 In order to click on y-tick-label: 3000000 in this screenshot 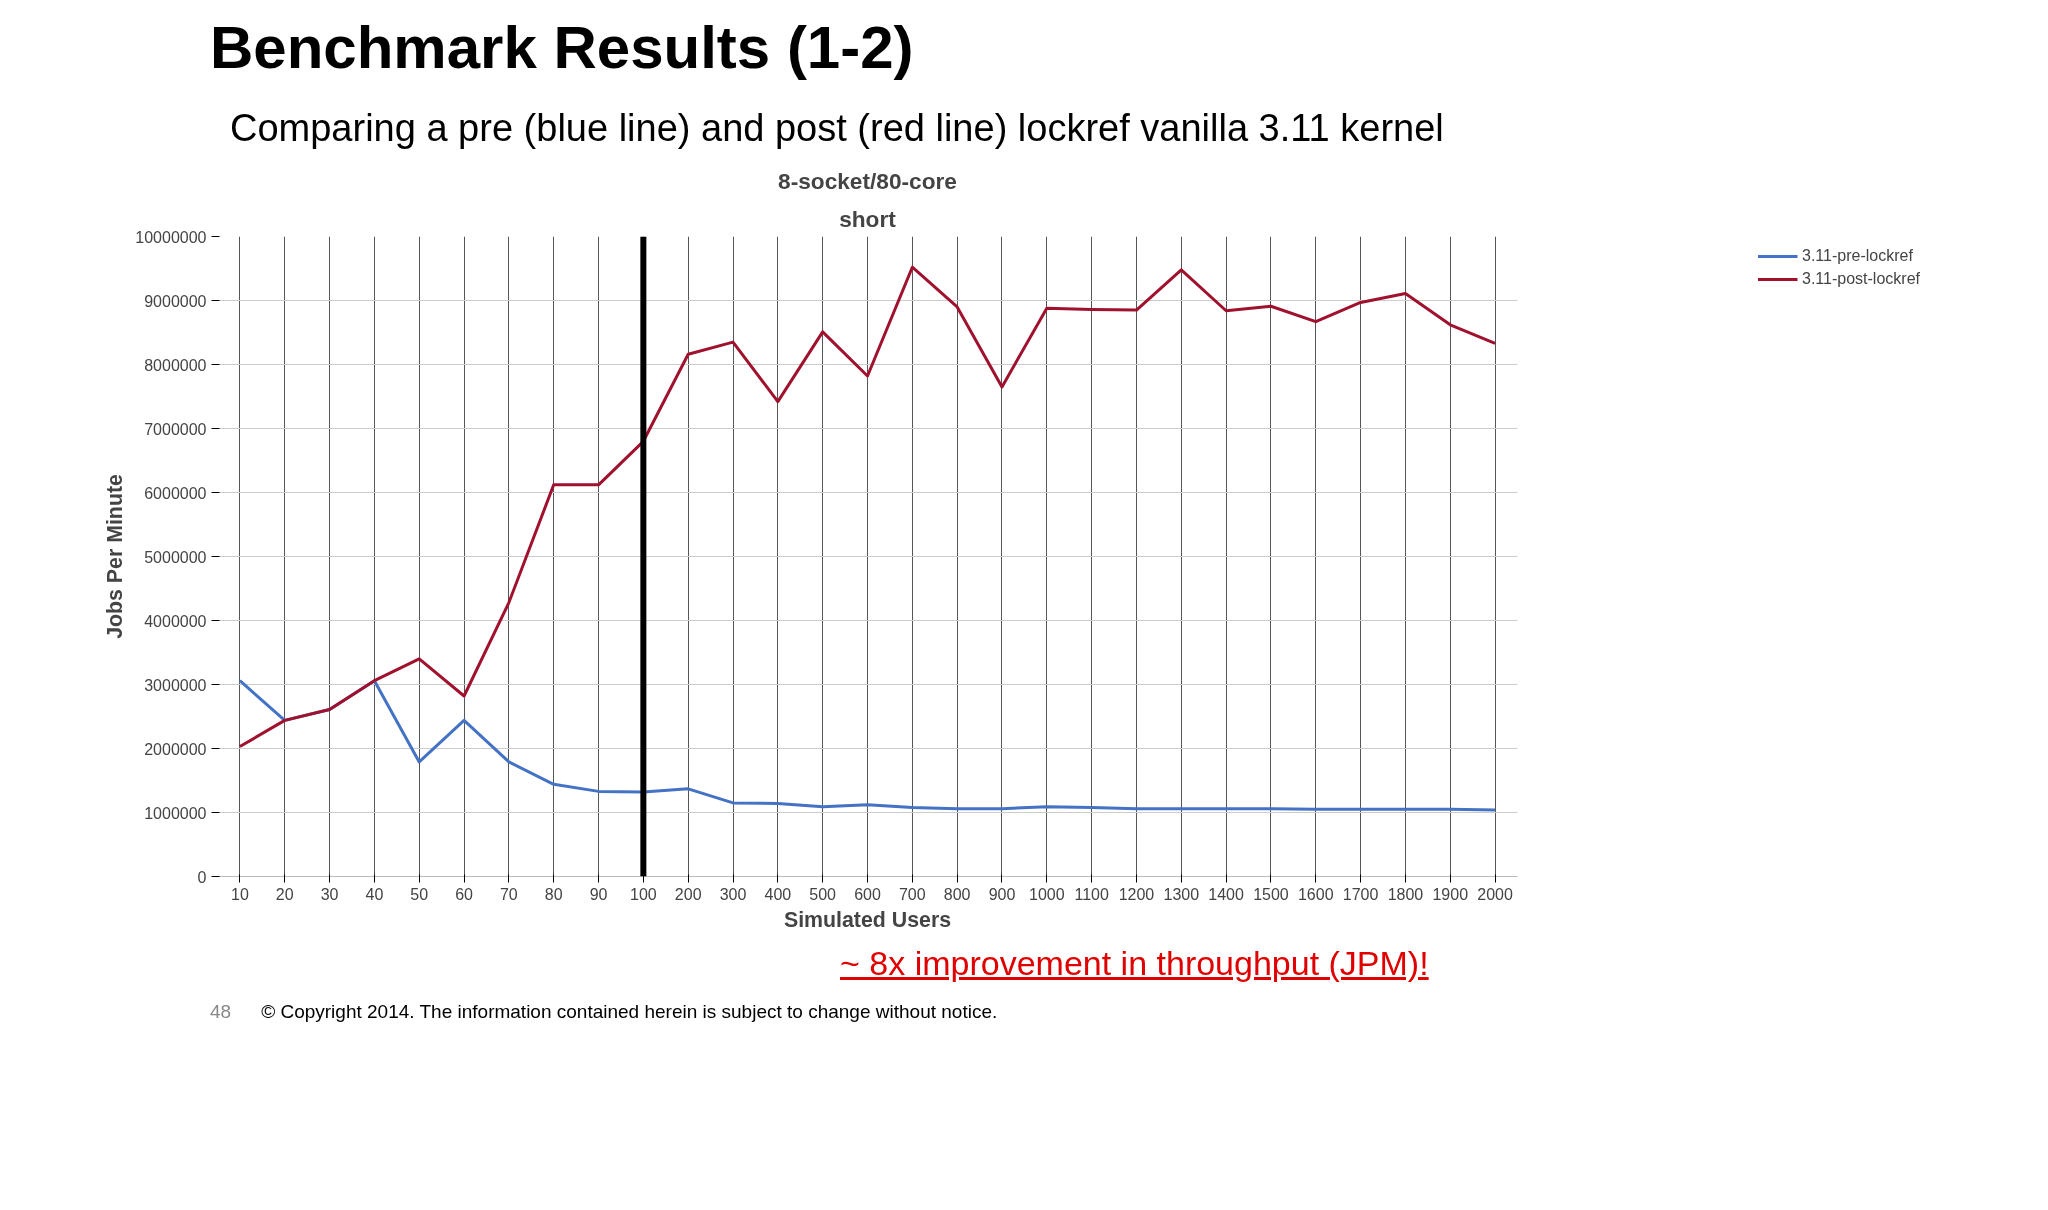, I will do `click(175, 685)`.